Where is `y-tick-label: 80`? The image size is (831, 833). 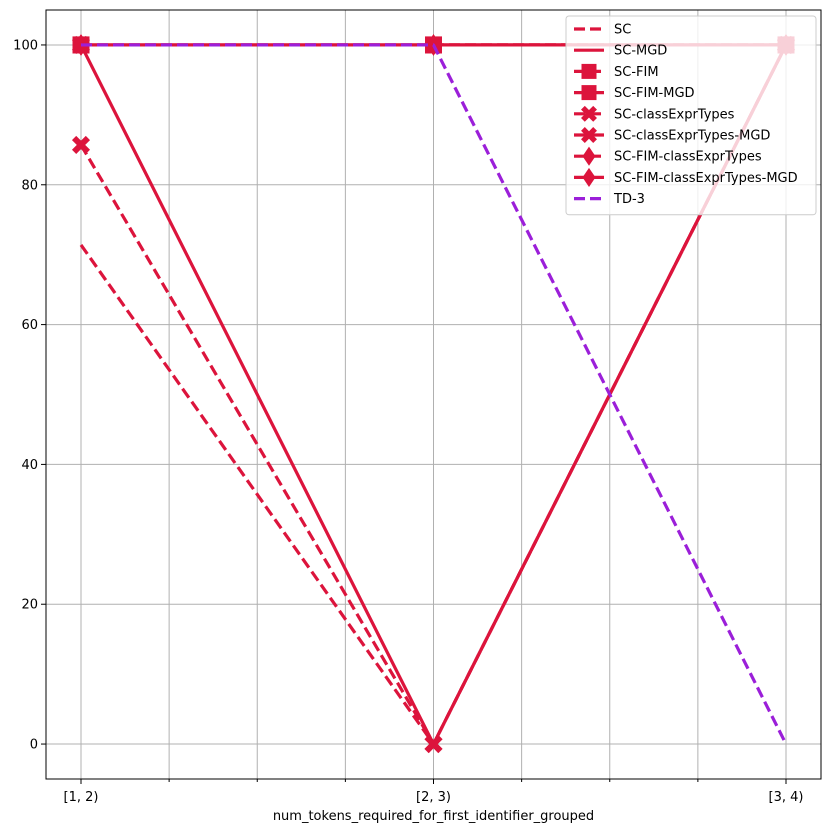 y-tick-label: 80 is located at coordinates (29, 185).